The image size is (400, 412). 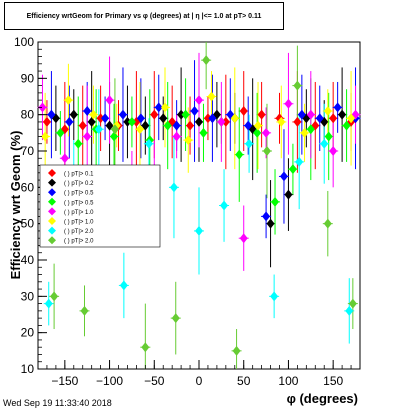 I want to click on y-tick-label: 50, so click(x=28, y=224).